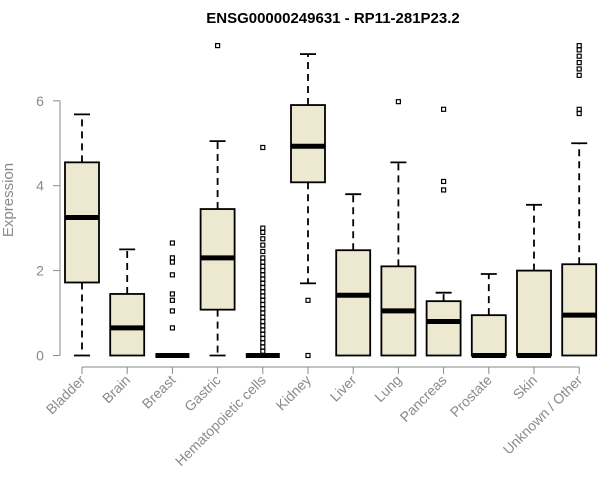 The image size is (600, 500). I want to click on y-tick-label: 2, so click(40, 271).